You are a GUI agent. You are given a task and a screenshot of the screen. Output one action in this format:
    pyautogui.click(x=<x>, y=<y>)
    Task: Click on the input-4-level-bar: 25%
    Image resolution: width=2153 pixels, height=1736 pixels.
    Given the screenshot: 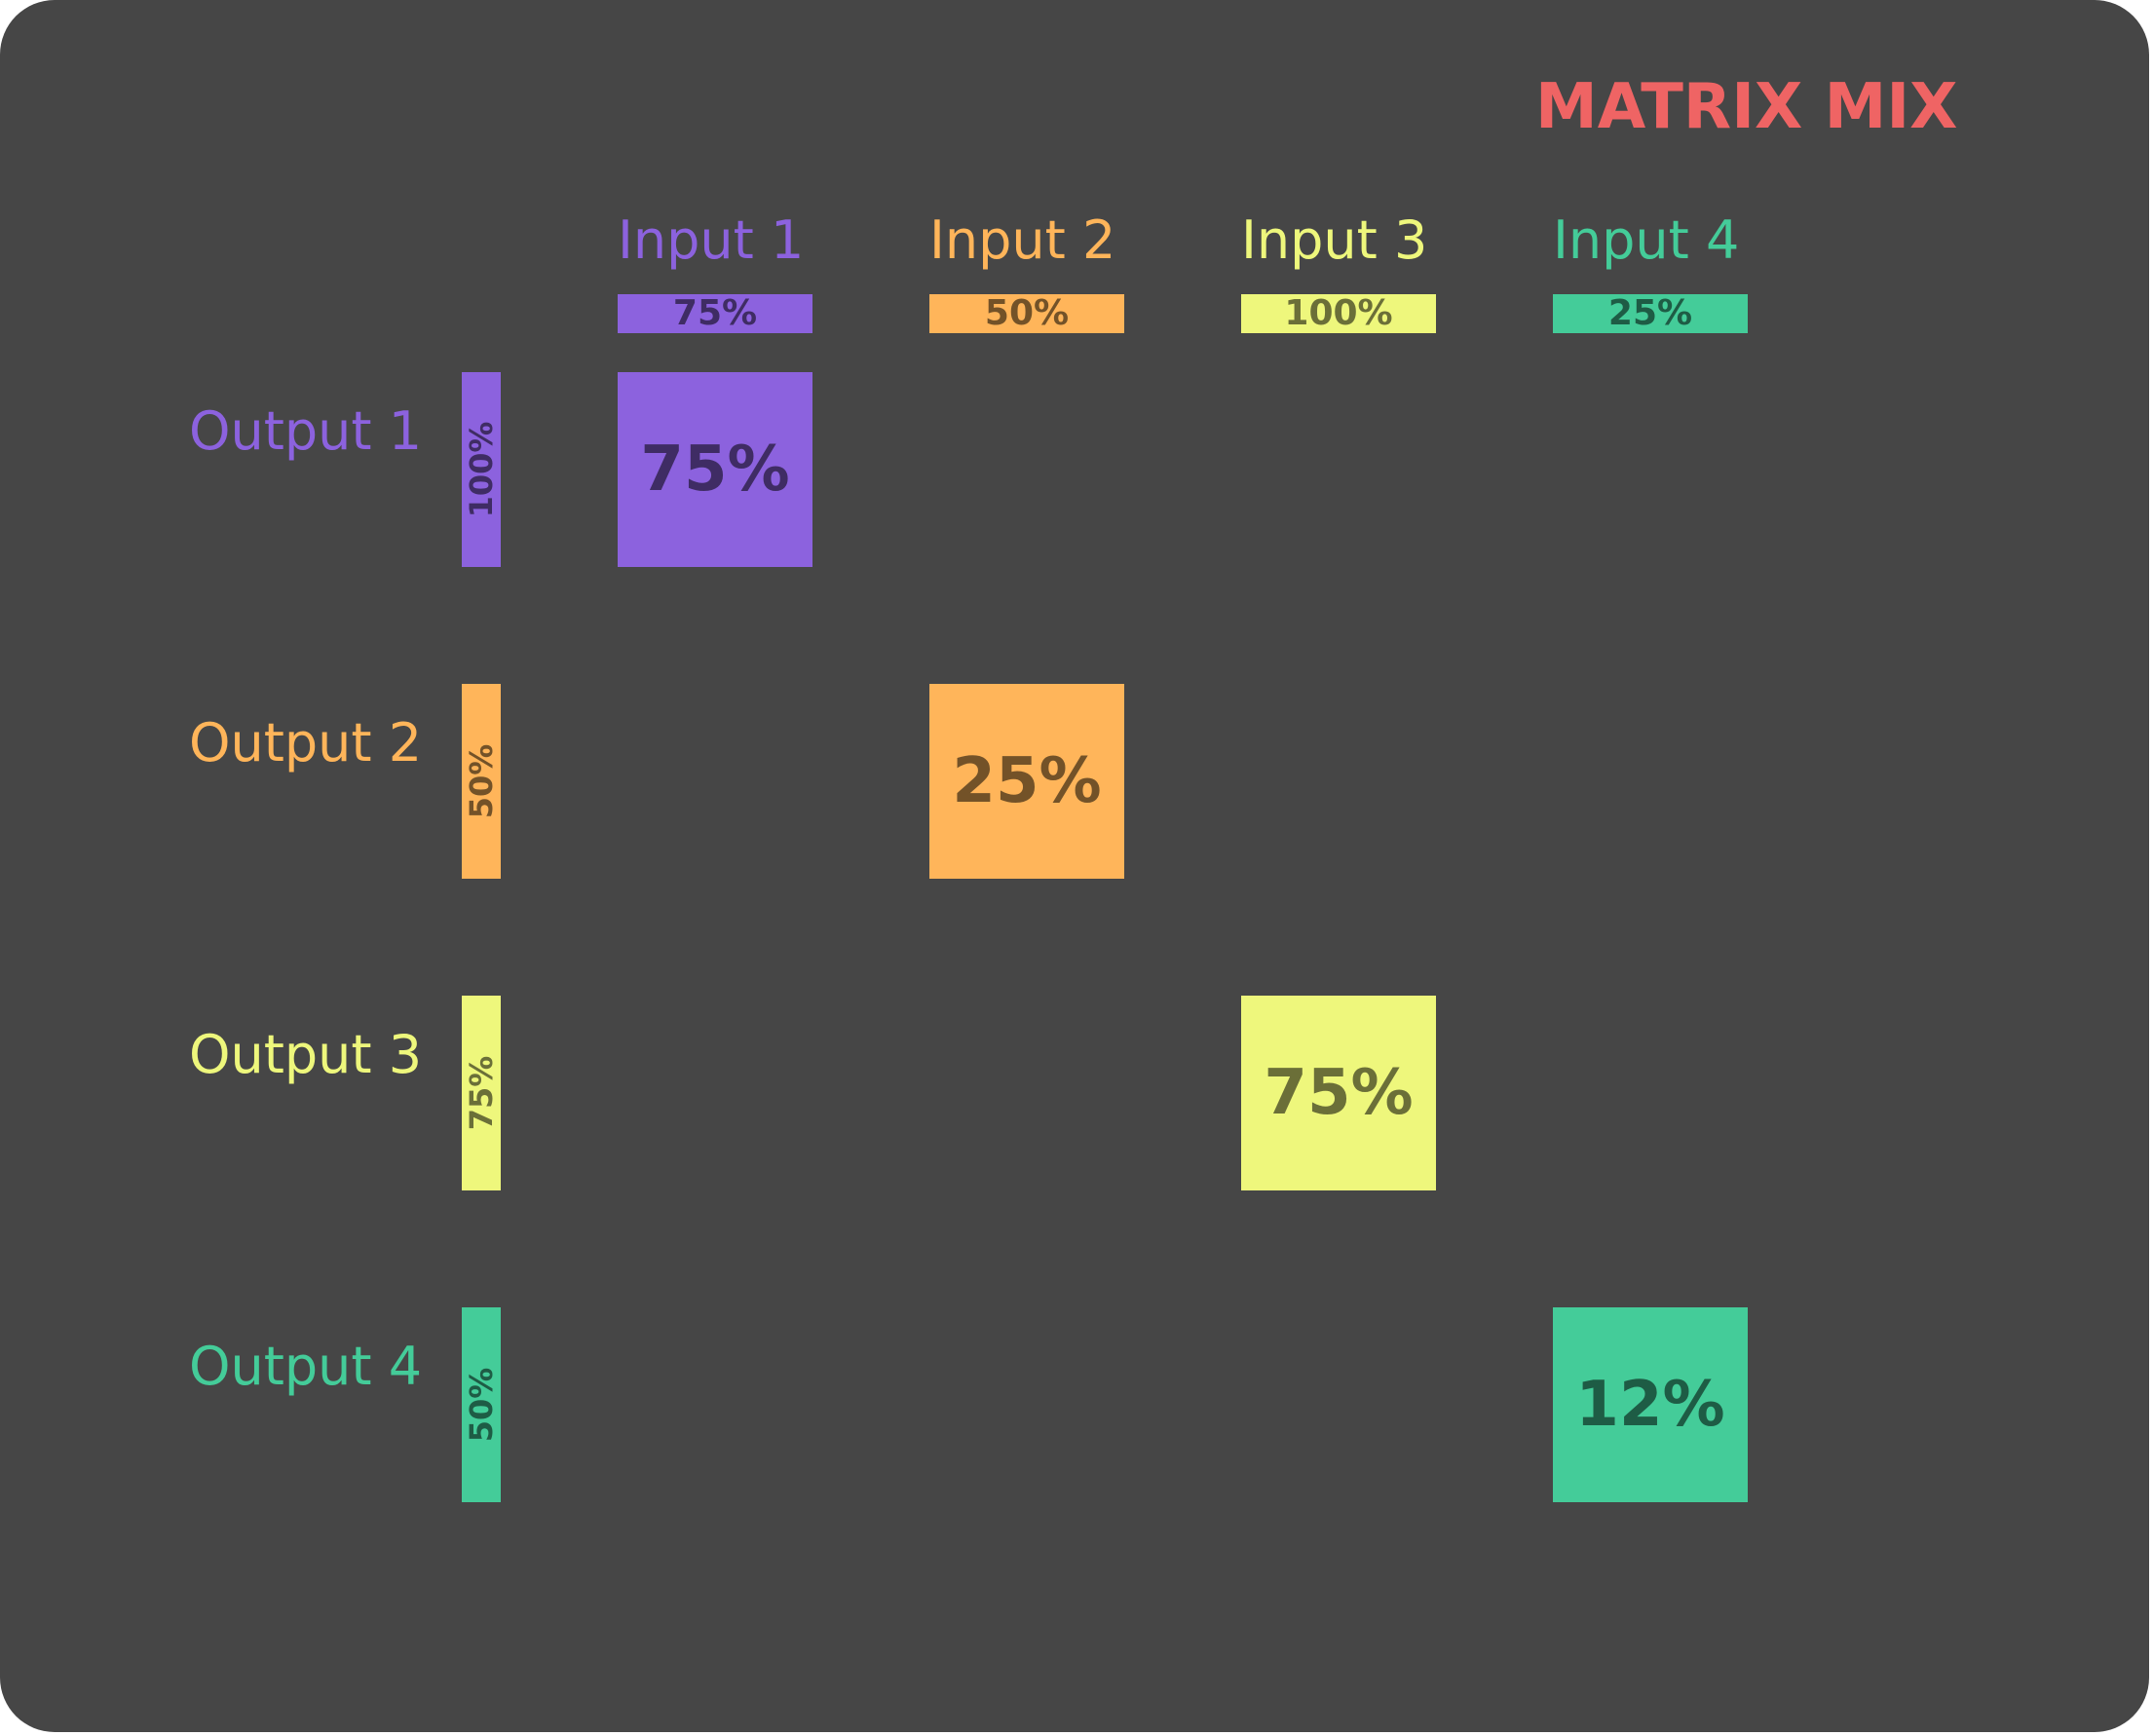 What is the action you would take?
    pyautogui.click(x=1650, y=313)
    